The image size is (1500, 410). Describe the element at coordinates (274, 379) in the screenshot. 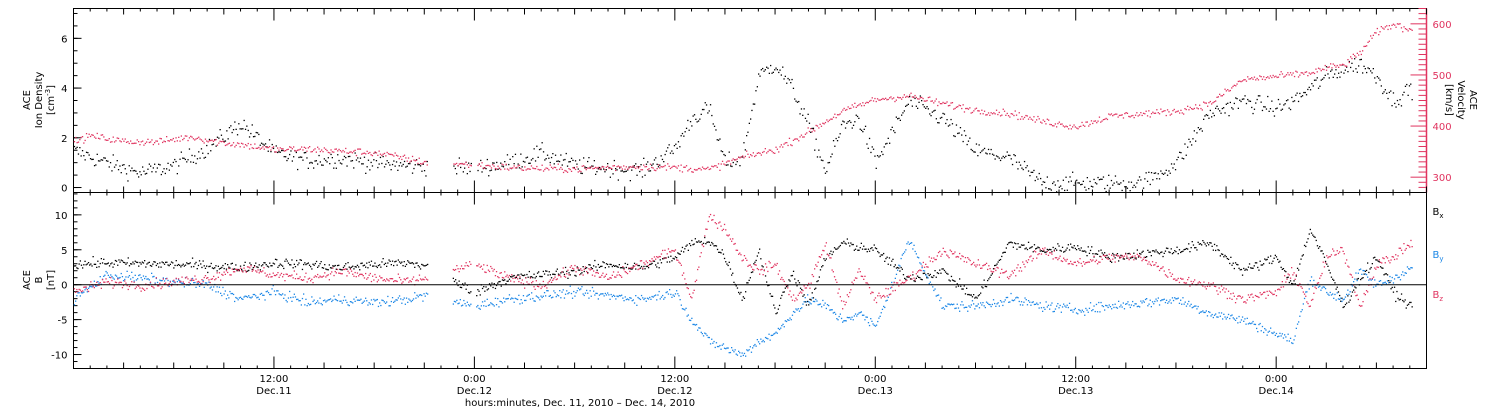

I see `x-tick-time-label: 12:00` at that location.